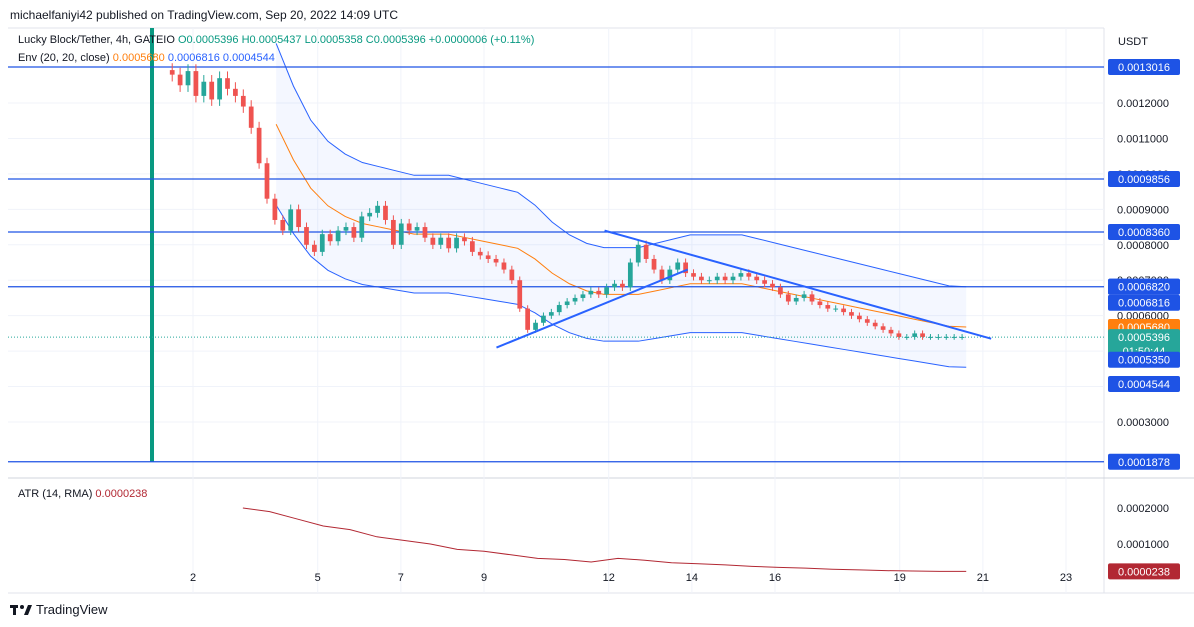 This screenshot has width=1194, height=627. Describe the element at coordinates (1144, 180) in the screenshot. I see `level-label: 0.0009856` at that location.